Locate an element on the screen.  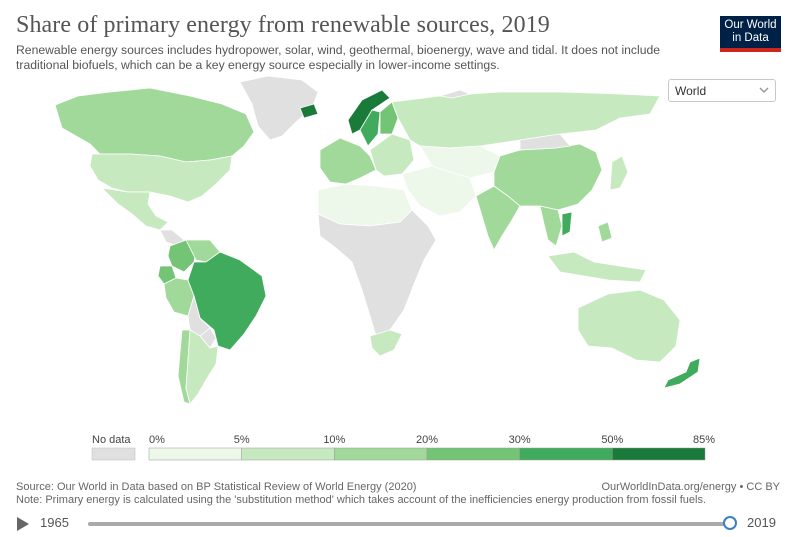
map-region-sweden is located at coordinates (370, 128).